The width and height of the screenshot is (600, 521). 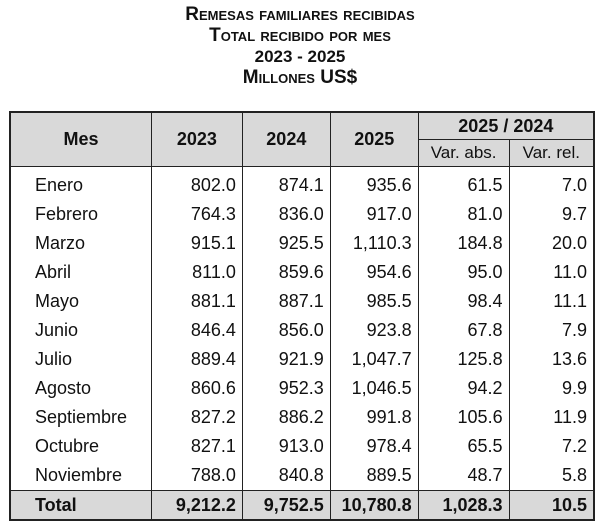 What do you see at coordinates (196, 301) in the screenshot?
I see `cell-2023: 881.1` at bounding box center [196, 301].